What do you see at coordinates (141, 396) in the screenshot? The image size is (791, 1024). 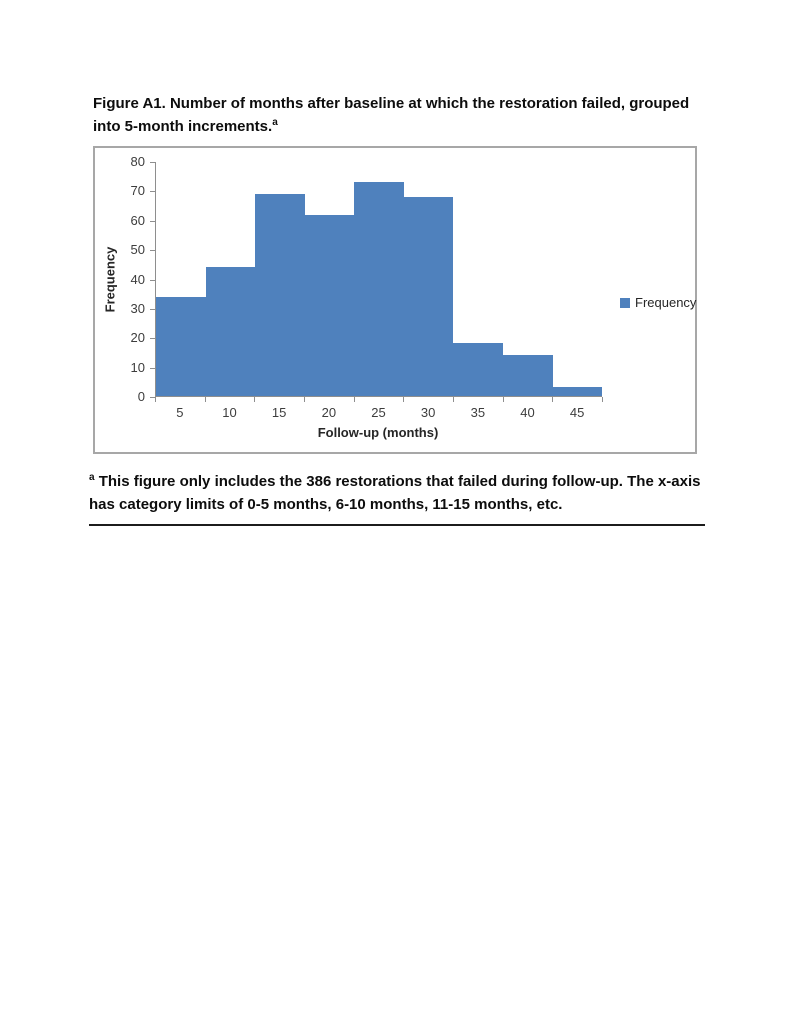 I see `y-tick-label-0: 0` at bounding box center [141, 396].